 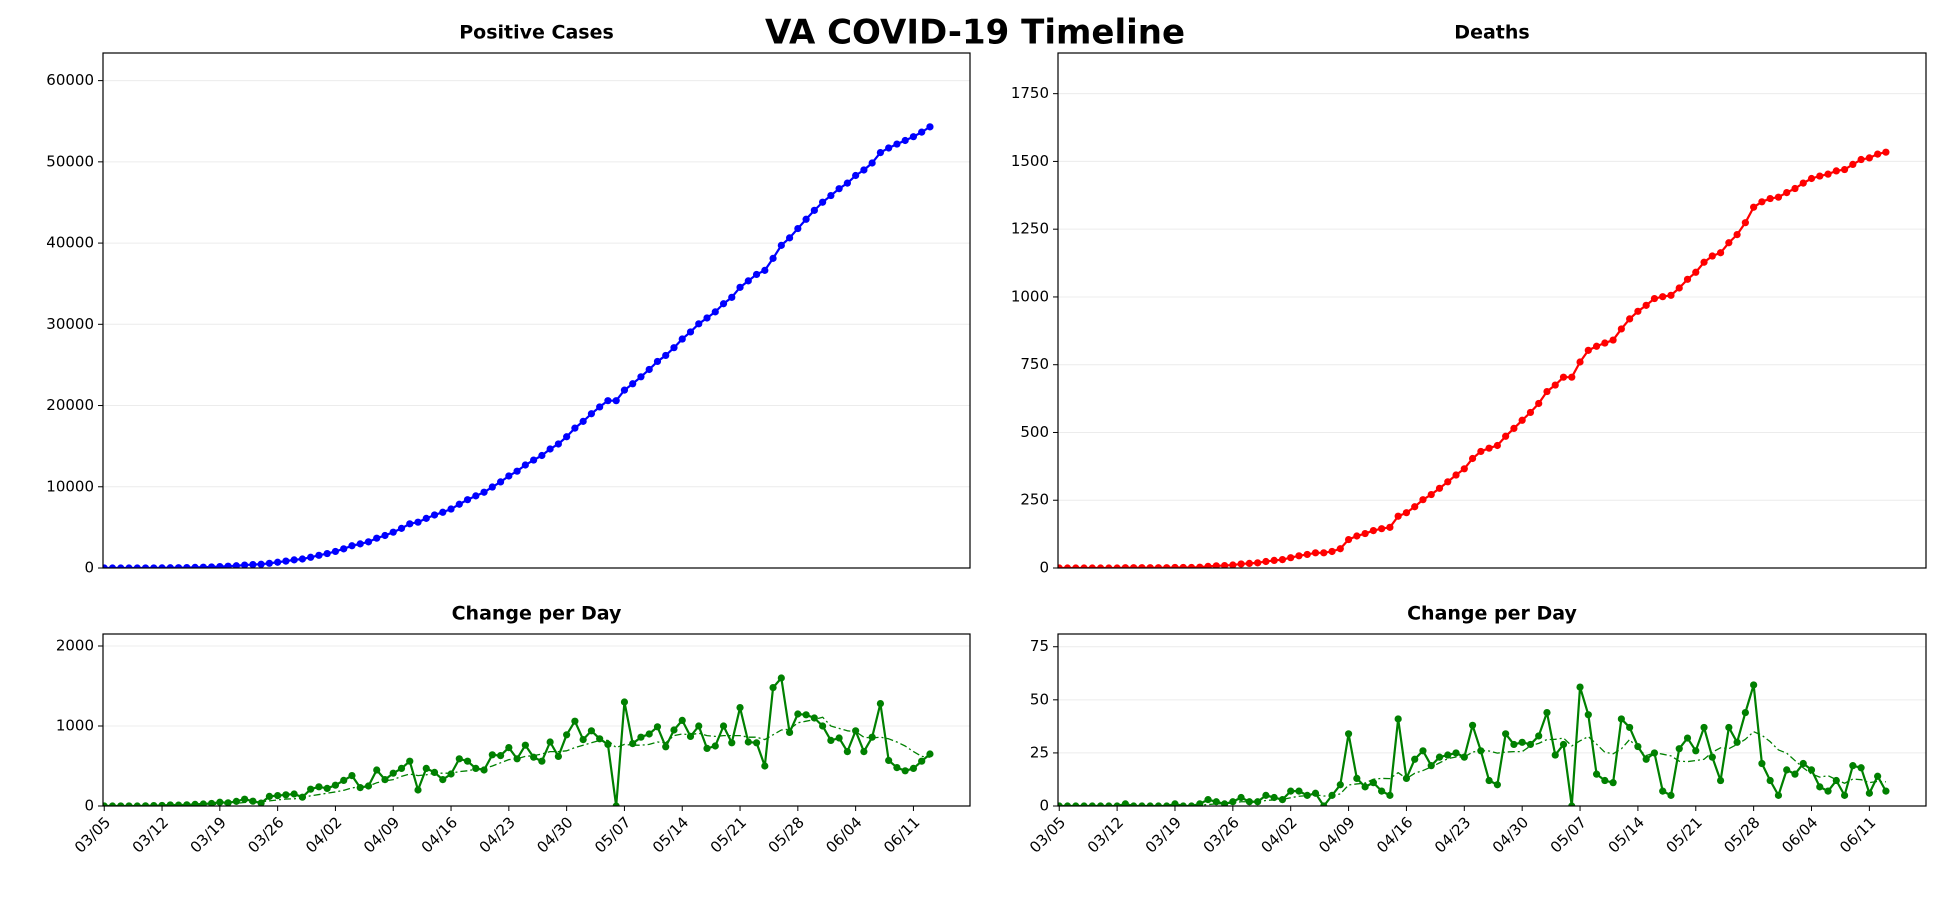 I want to click on x-tick-label: 03/05, so click(x=92, y=834).